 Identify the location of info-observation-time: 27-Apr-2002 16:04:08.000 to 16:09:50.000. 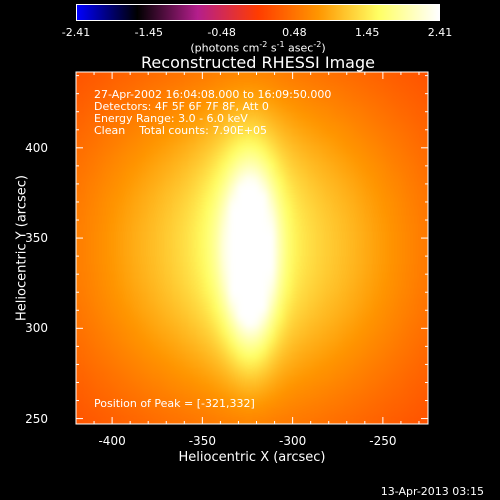
(213, 94).